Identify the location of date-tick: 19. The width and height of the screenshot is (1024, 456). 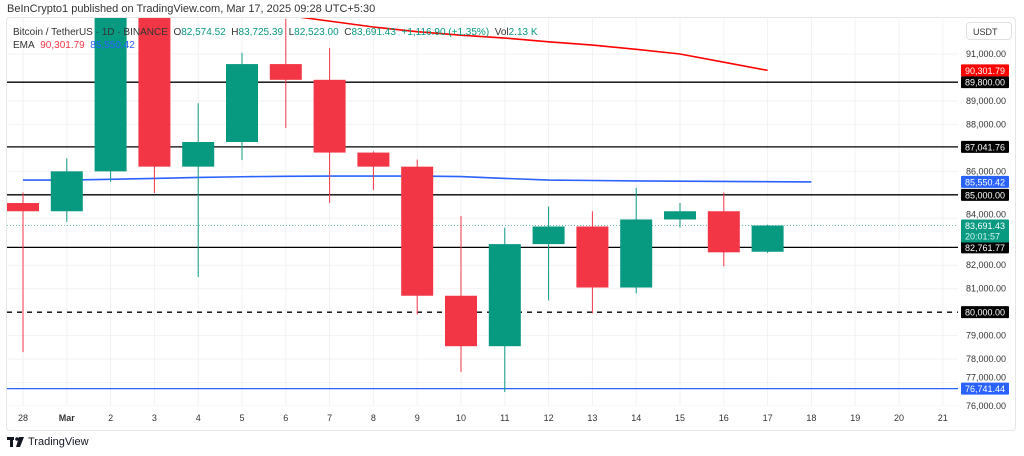
(855, 418).